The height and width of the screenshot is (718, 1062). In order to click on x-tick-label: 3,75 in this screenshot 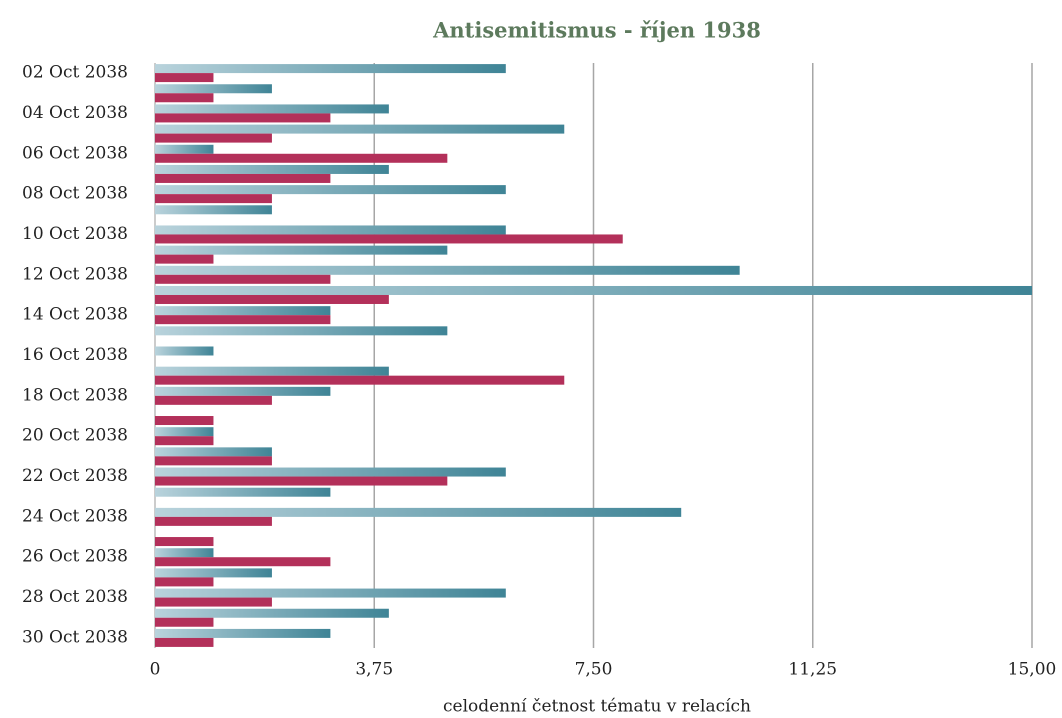, I will do `click(374, 670)`.